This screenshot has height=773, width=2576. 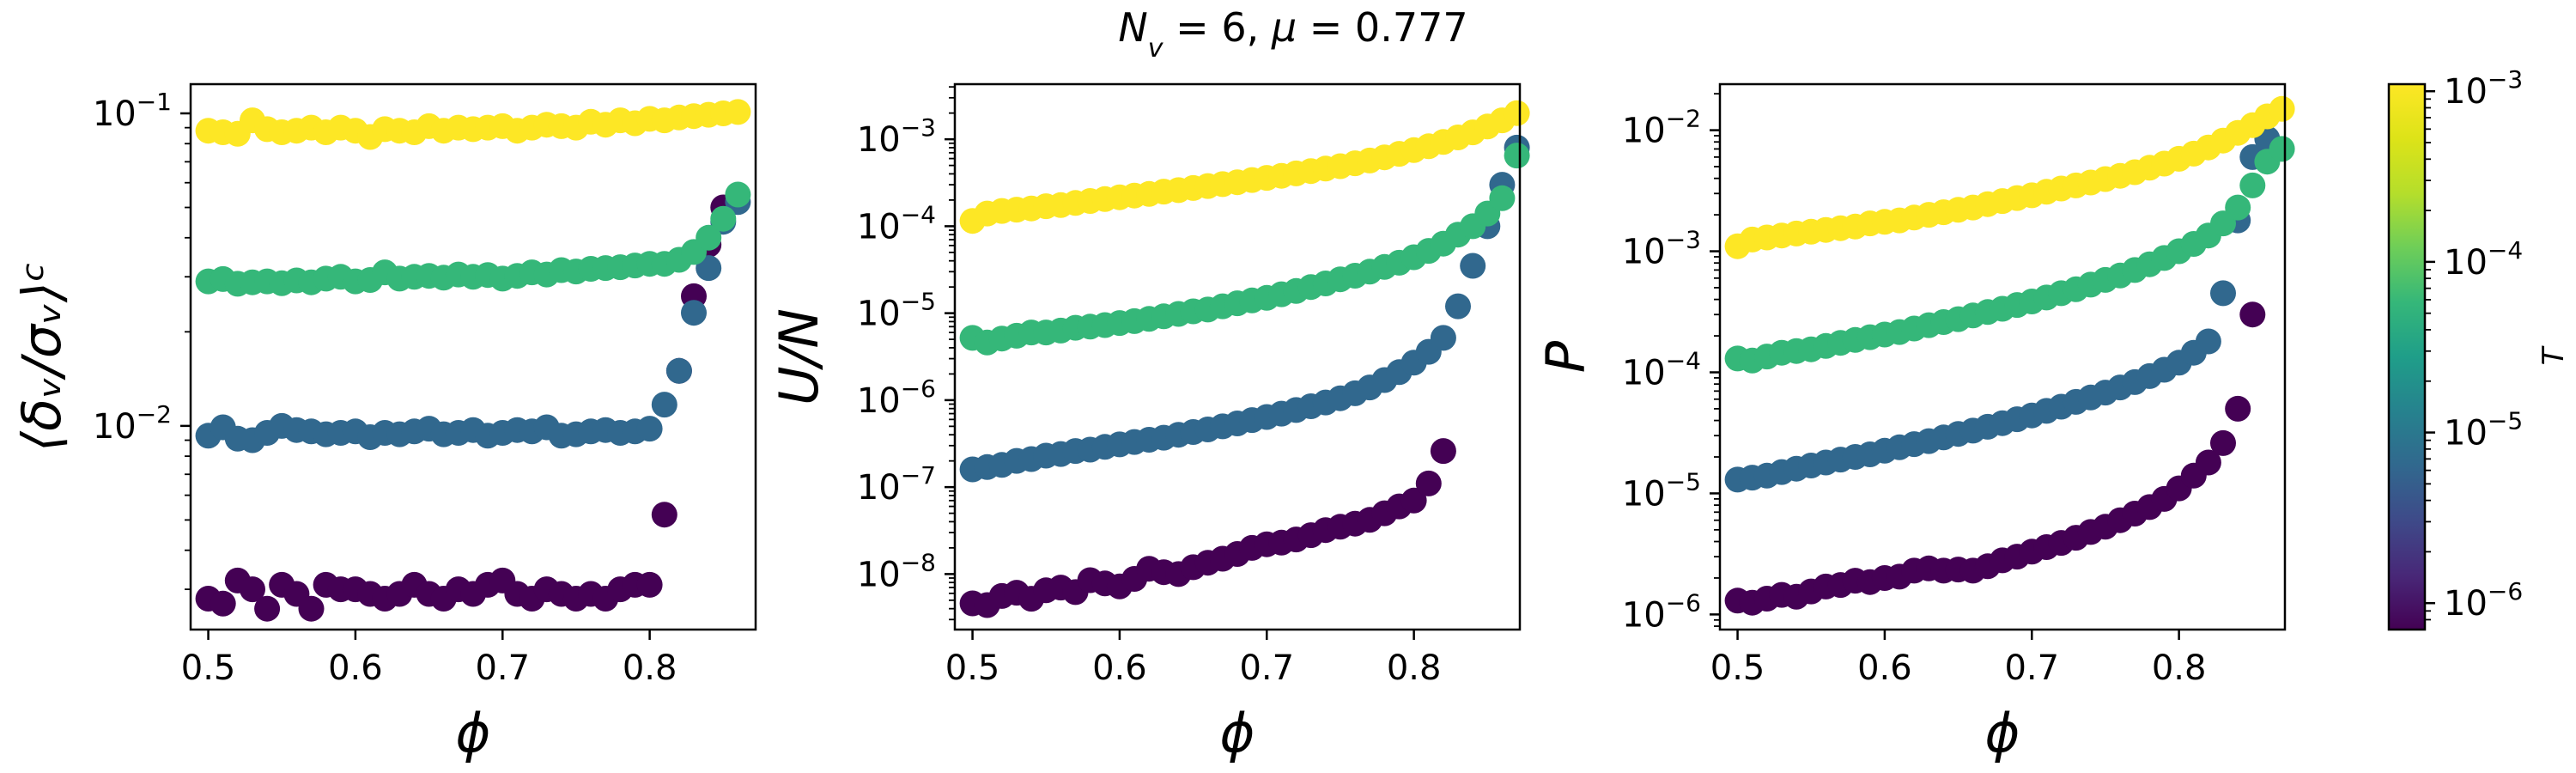 I want to click on y-tick-label: 10⁻¹, so click(x=132, y=111).